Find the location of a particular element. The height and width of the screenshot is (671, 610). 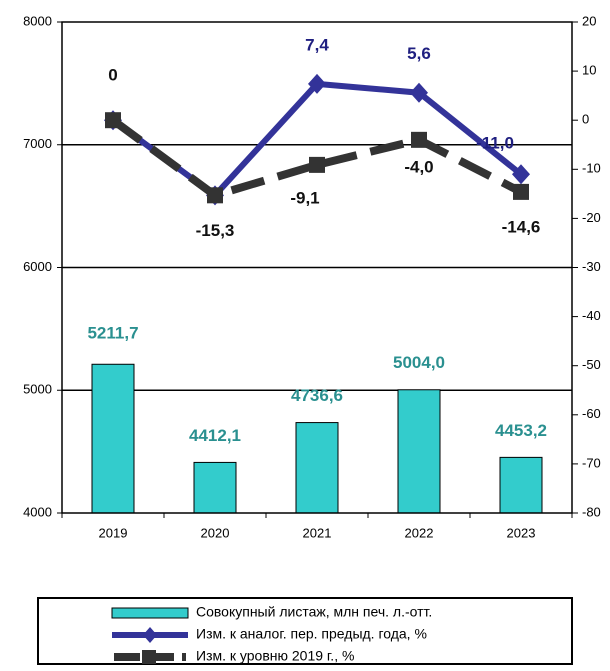

value-label: -4,0 is located at coordinates (418, 166).